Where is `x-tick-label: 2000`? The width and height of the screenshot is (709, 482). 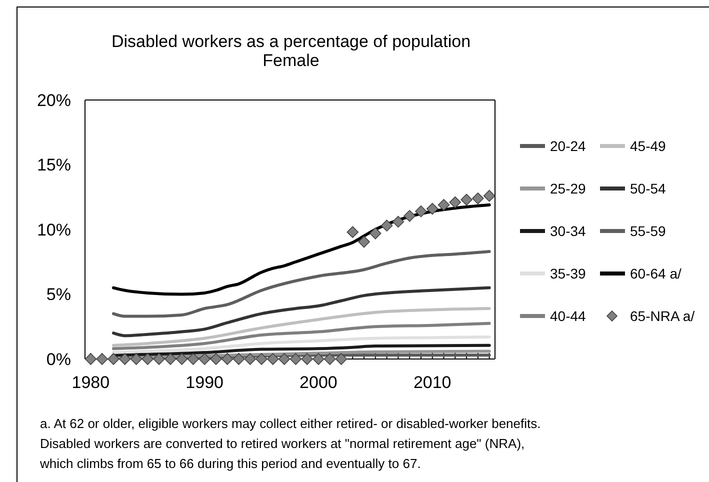
x-tick-label: 2000 is located at coordinates (319, 382).